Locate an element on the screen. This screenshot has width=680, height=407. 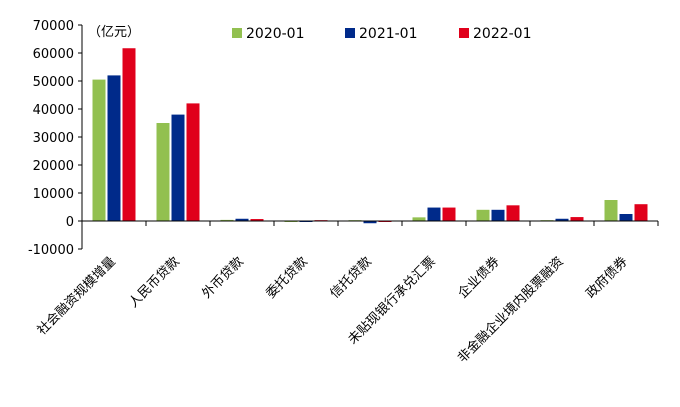
legend: 2020-01 2021-01 2022-01 is located at coordinates (382, 34).